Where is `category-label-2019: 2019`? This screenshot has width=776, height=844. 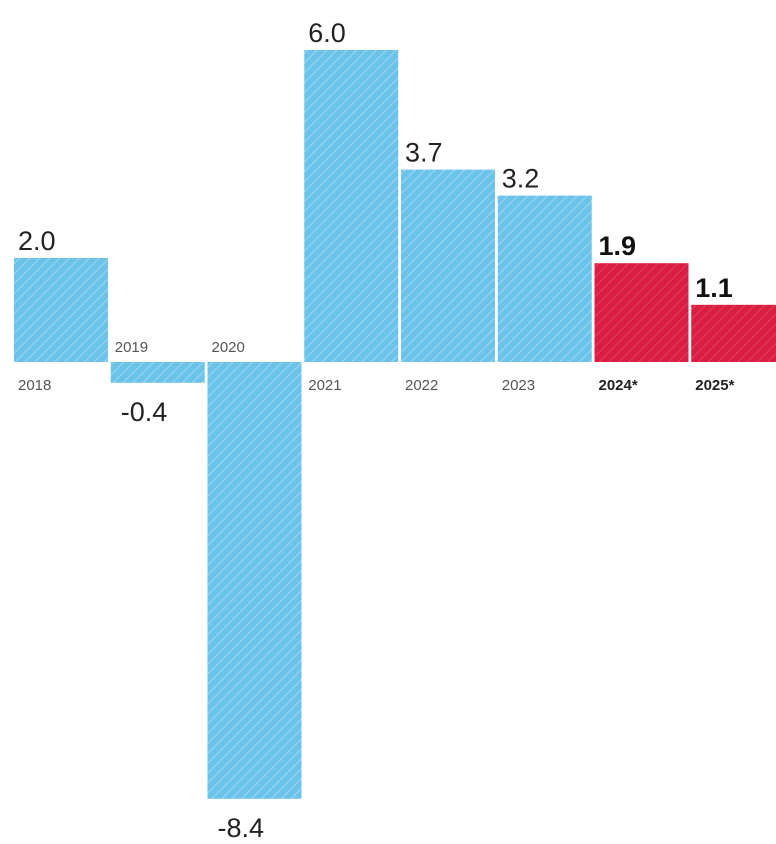
category-label-2019: 2019 is located at coordinates (131, 347).